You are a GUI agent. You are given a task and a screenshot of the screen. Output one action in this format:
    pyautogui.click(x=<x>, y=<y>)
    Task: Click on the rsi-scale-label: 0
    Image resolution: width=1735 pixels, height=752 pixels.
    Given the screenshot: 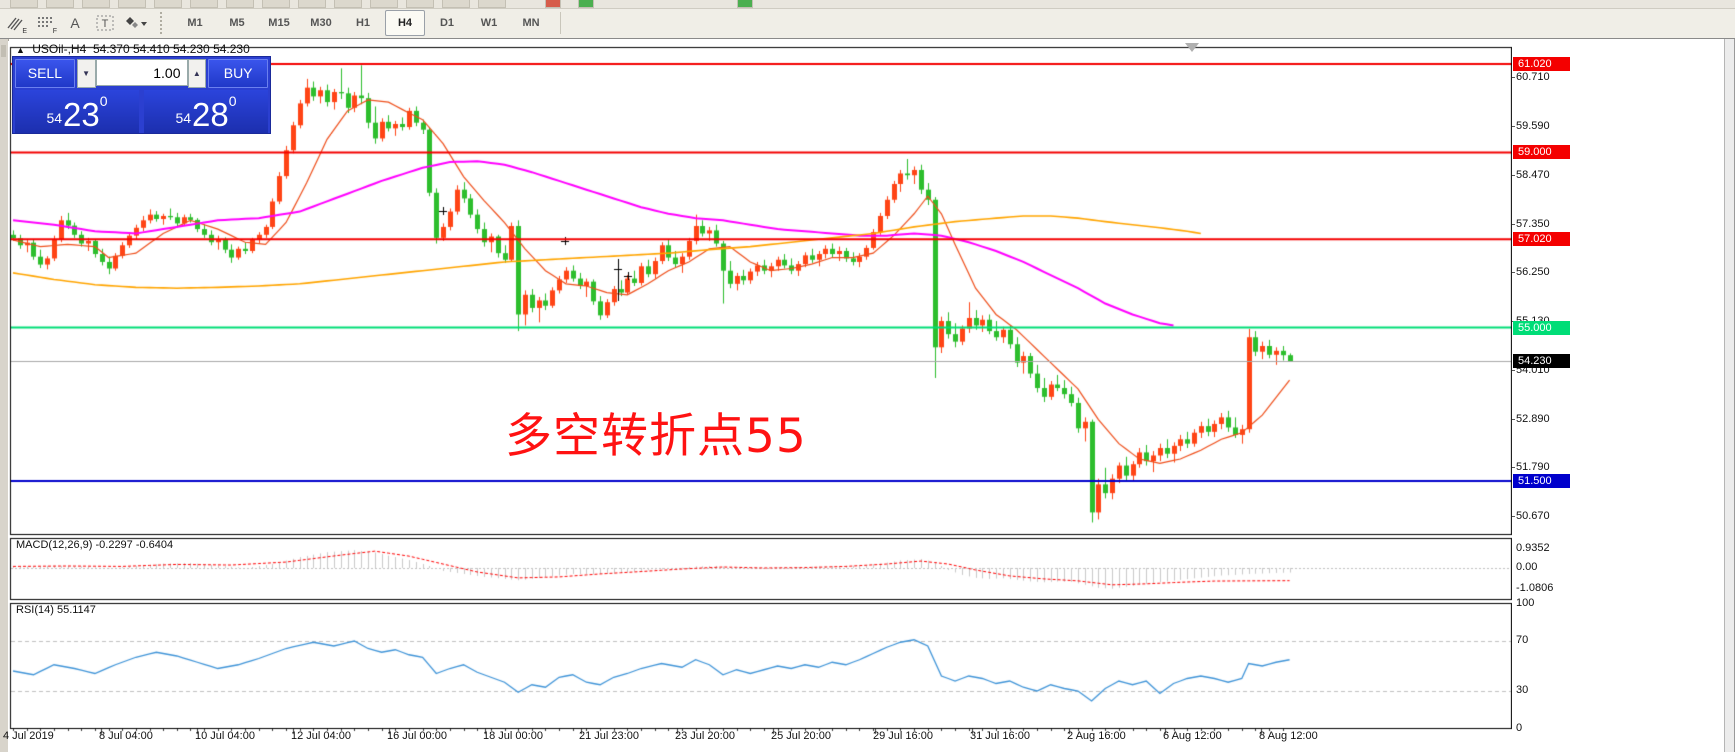 What is the action you would take?
    pyautogui.click(x=1519, y=727)
    